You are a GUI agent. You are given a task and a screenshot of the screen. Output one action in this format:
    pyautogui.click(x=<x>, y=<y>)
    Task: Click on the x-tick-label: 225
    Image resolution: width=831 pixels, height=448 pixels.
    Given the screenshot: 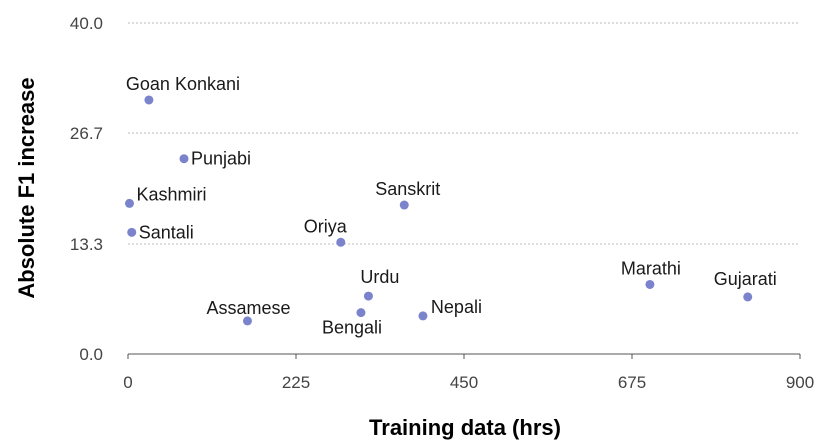 What is the action you would take?
    pyautogui.click(x=296, y=382)
    